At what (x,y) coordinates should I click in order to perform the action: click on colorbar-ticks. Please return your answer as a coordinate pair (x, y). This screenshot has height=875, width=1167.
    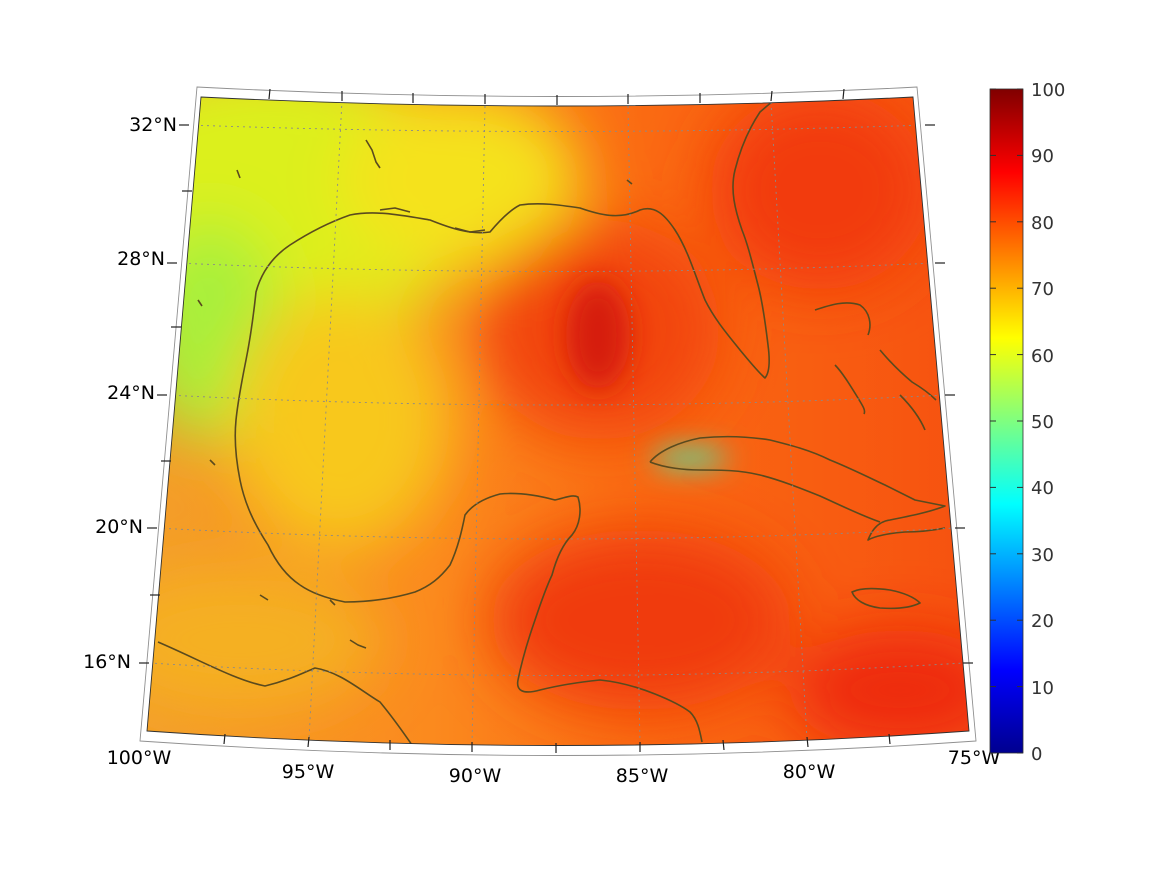
    Looking at the image, I should click on (1006, 421).